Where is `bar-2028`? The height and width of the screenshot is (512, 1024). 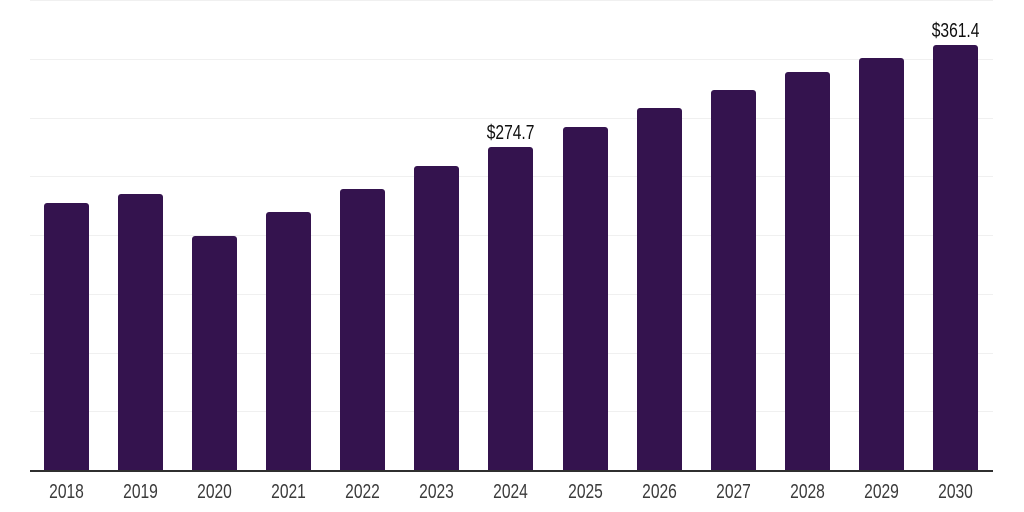
bar-2028 is located at coordinates (807, 271).